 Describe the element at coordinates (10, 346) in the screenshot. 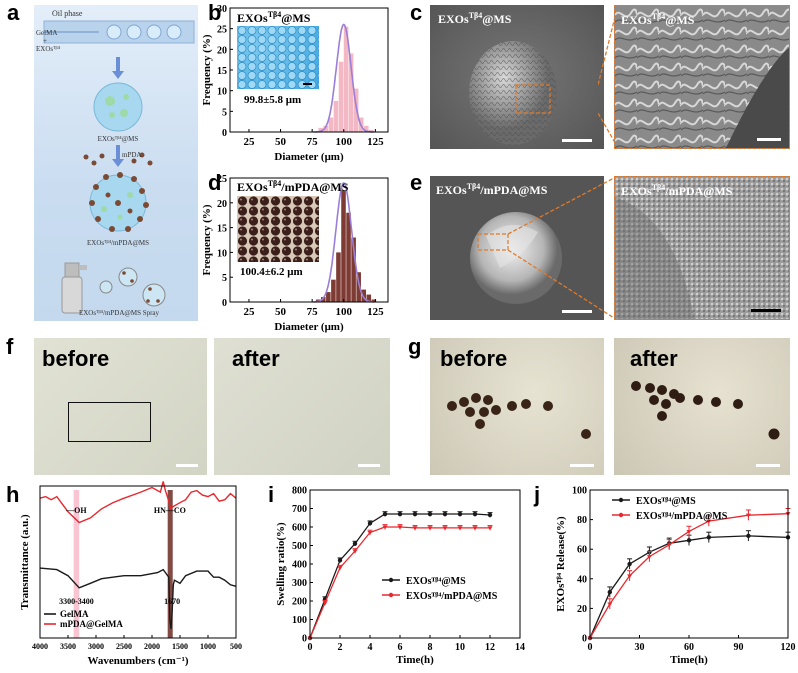

I see `panel-label-f: f` at that location.